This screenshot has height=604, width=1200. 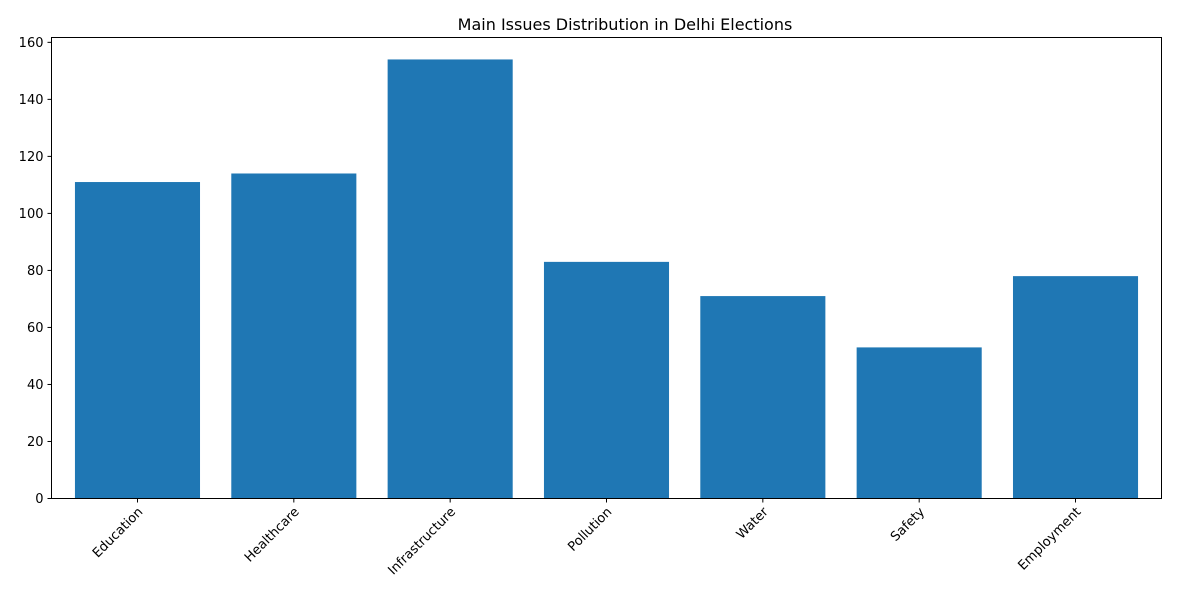 I want to click on y-tick-label: 20, so click(x=35, y=442).